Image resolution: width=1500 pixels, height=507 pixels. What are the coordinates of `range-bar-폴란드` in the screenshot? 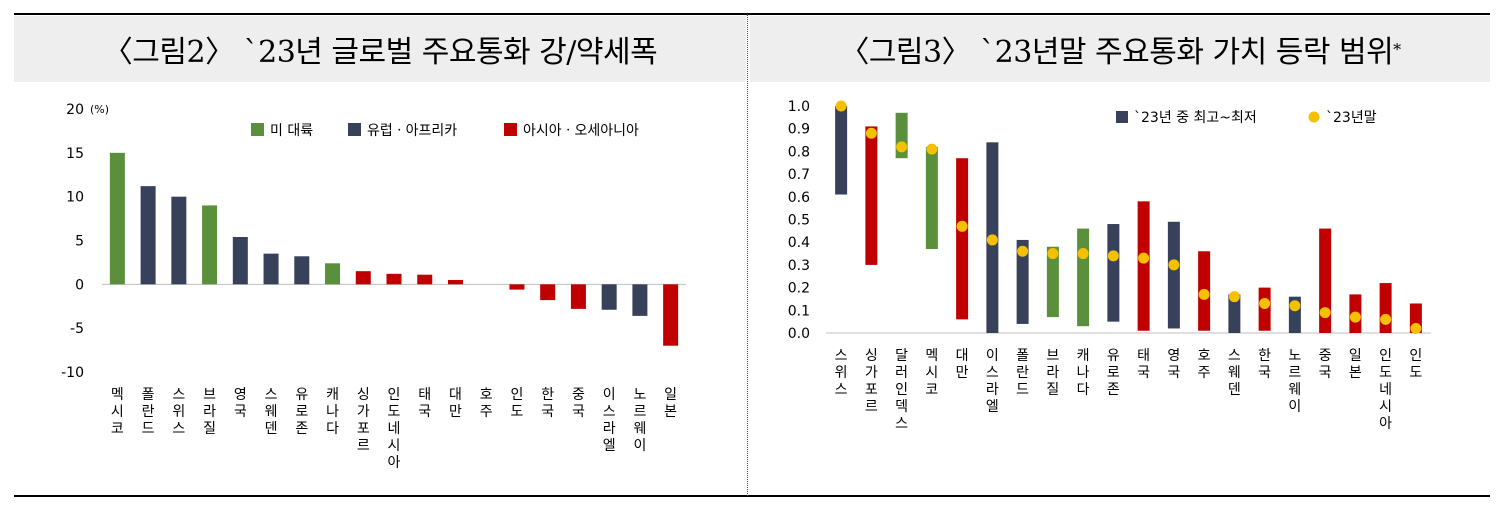 It's located at (1022, 281).